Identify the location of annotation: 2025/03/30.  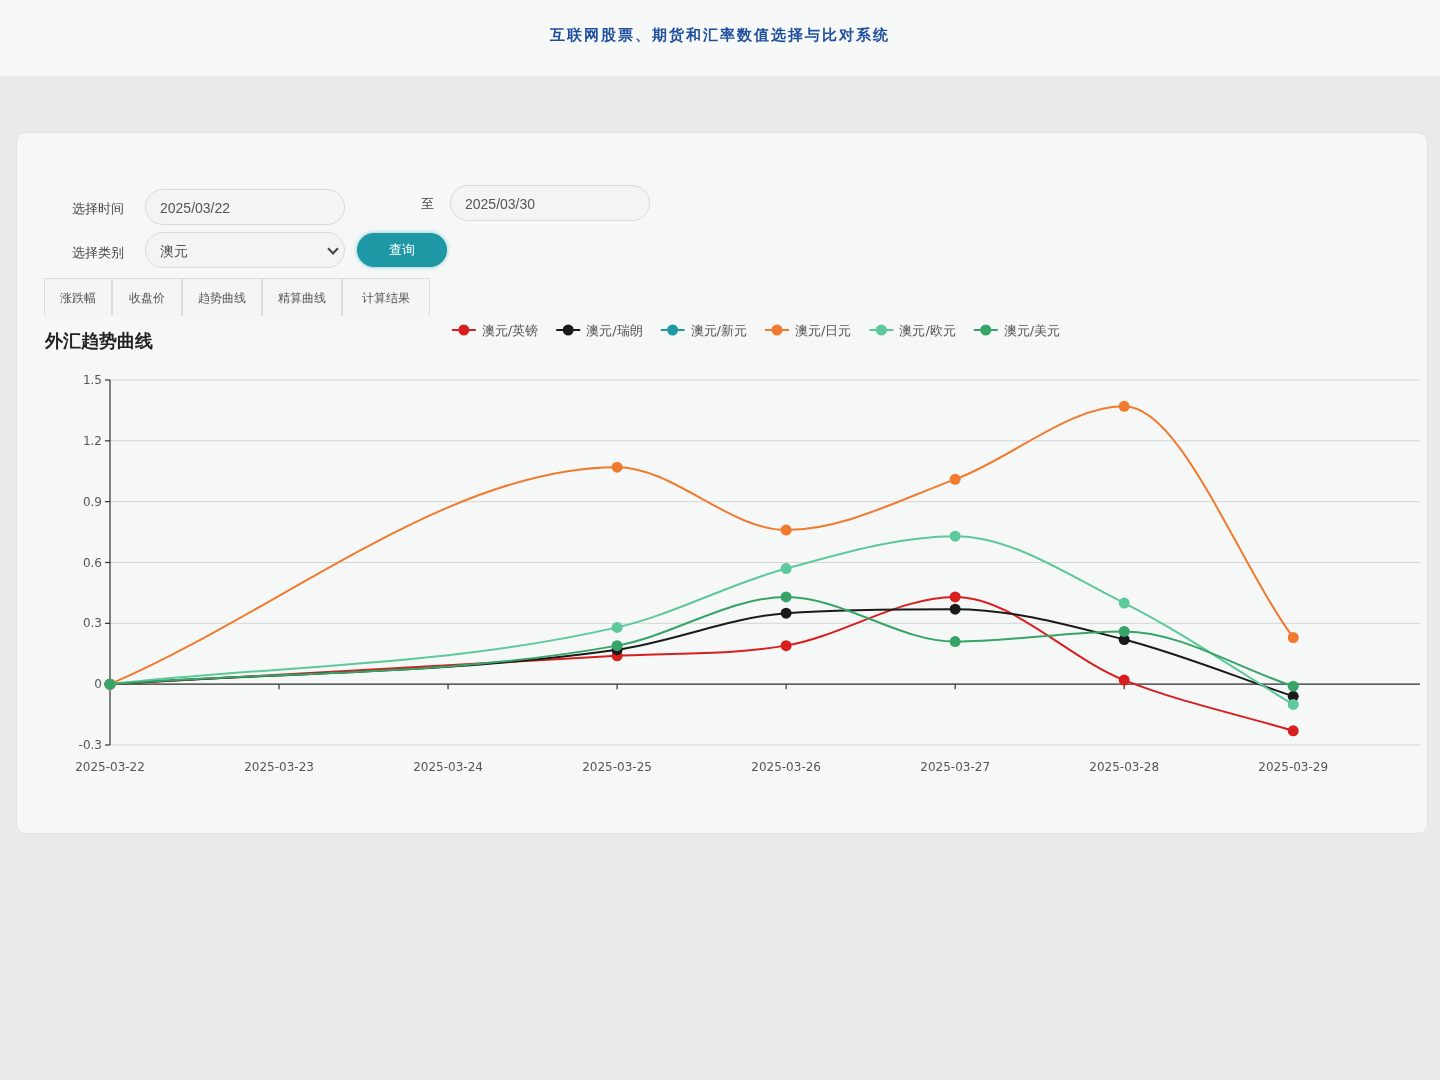
(550, 203).